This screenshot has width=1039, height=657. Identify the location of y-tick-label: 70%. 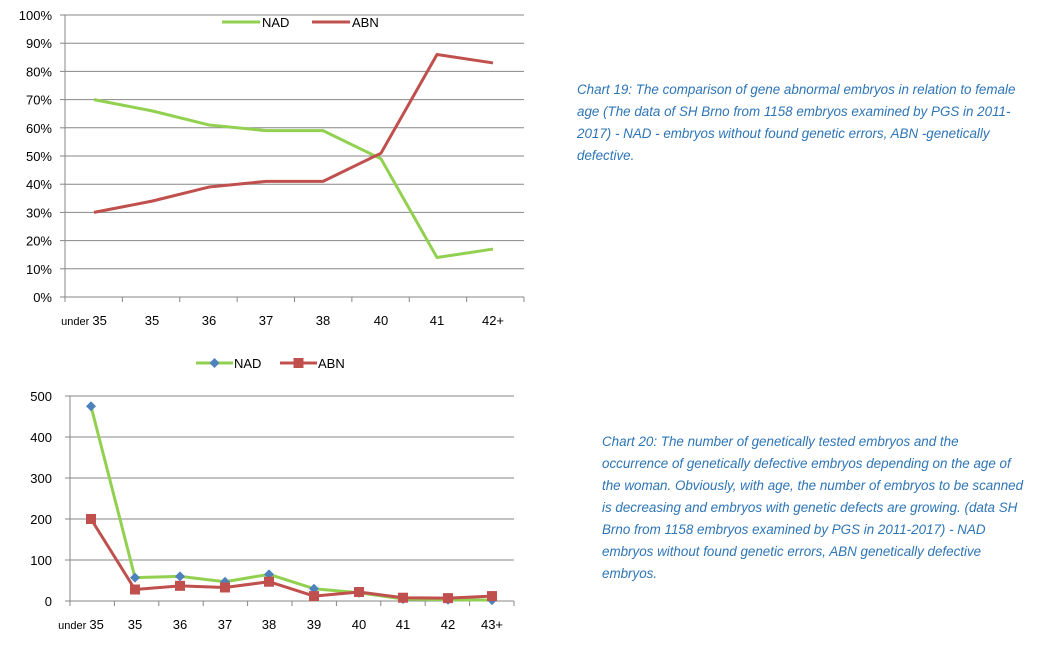
(39, 100).